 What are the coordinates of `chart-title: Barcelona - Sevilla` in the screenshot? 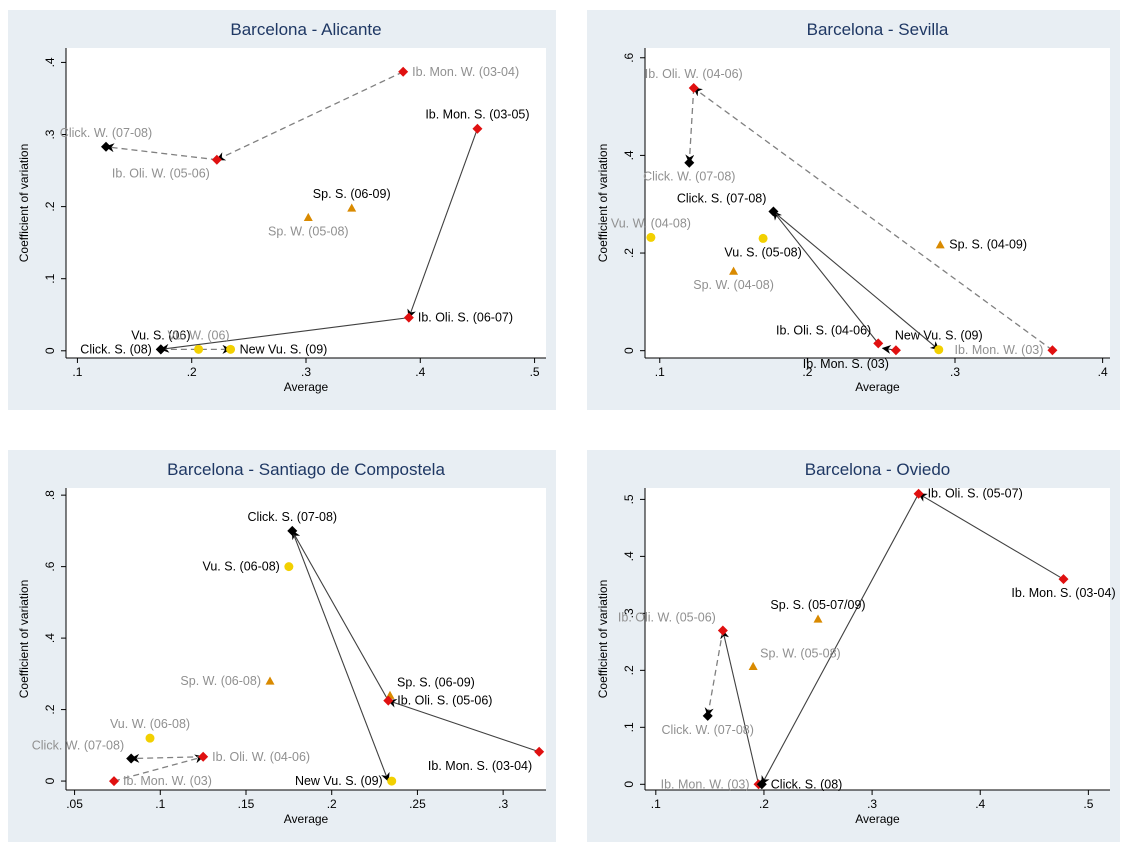 It's located at (878, 29).